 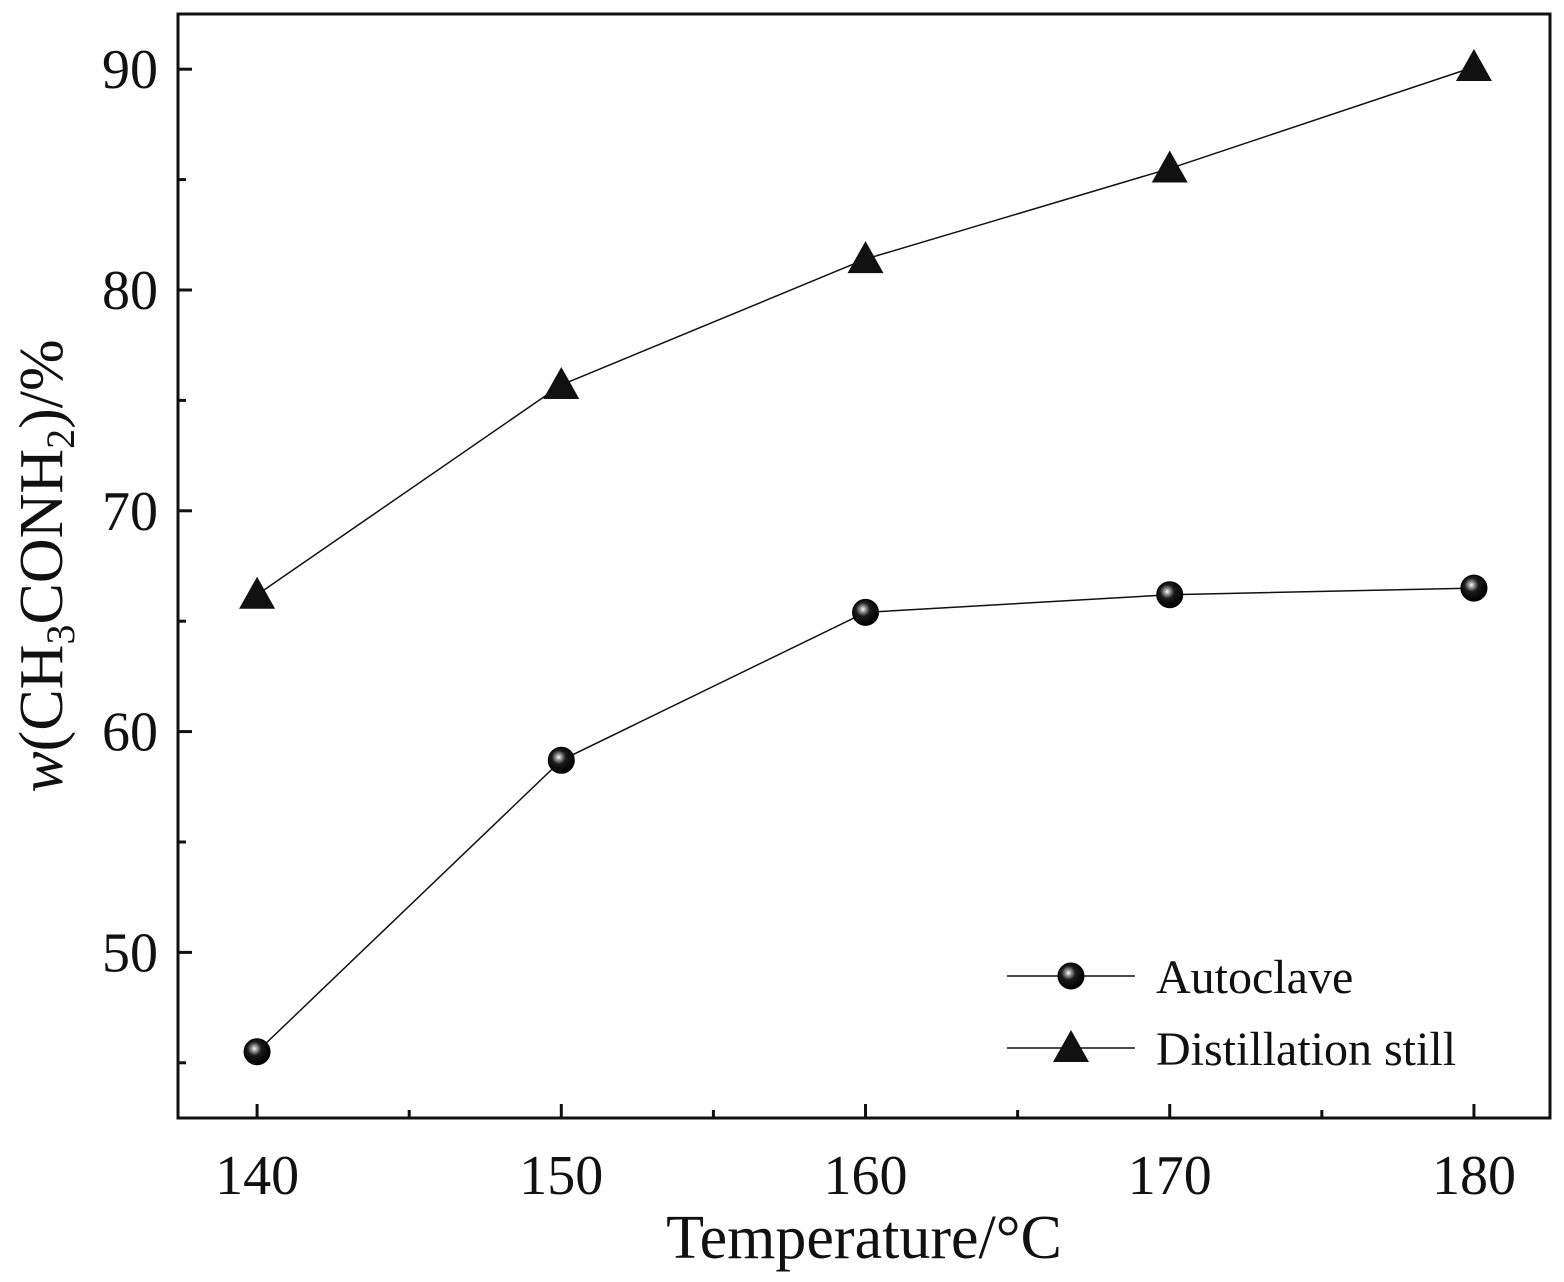 What do you see at coordinates (1071, 1046) in the screenshot?
I see `legend-marker-triangle` at bounding box center [1071, 1046].